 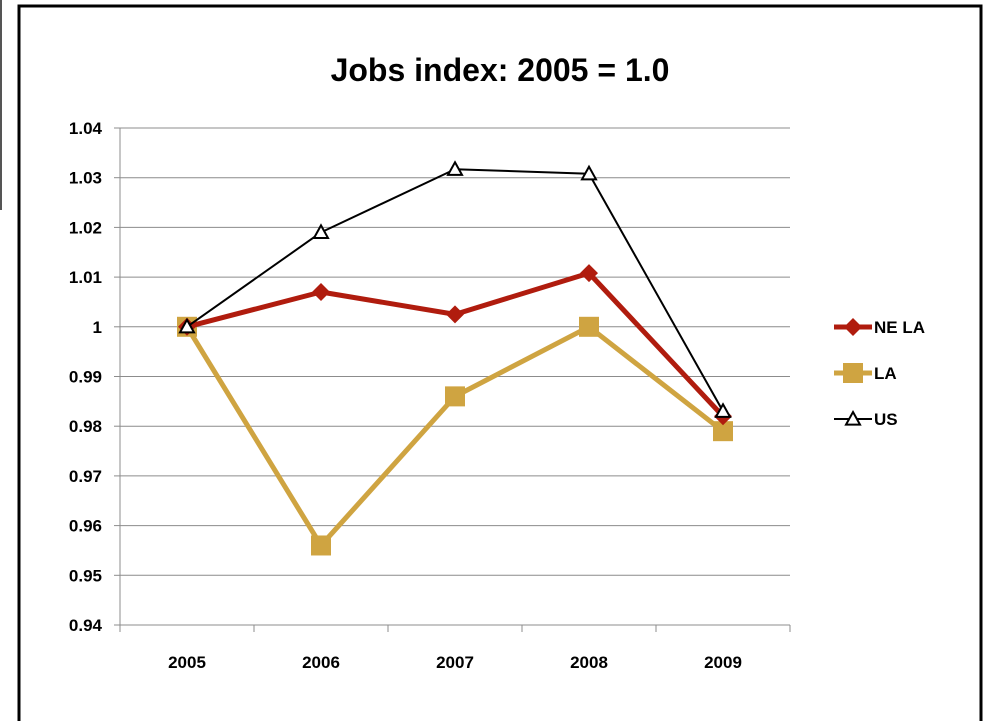 What do you see at coordinates (886, 419) in the screenshot?
I see `legend-label: US` at bounding box center [886, 419].